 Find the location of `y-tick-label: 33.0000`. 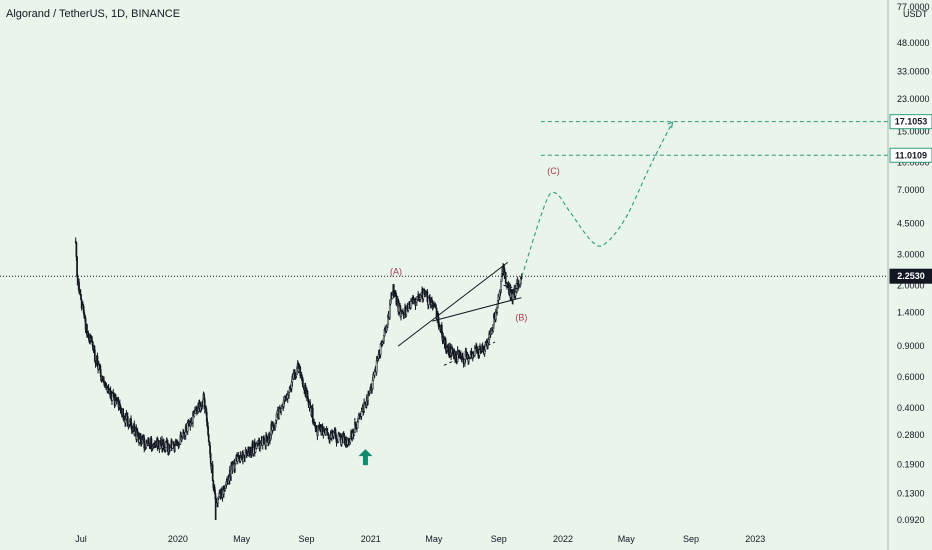

y-tick-label: 33.0000 is located at coordinates (913, 72).